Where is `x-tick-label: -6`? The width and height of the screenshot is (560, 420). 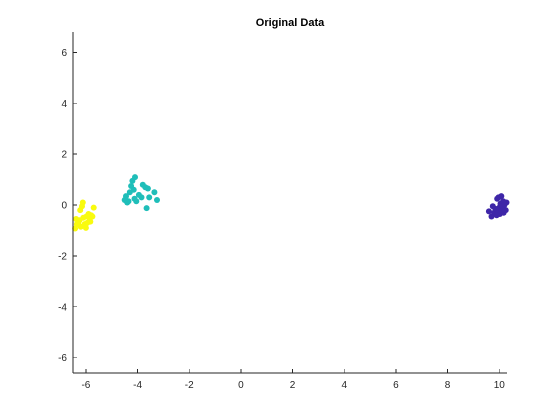 x-tick-label: -6 is located at coordinates (85, 385).